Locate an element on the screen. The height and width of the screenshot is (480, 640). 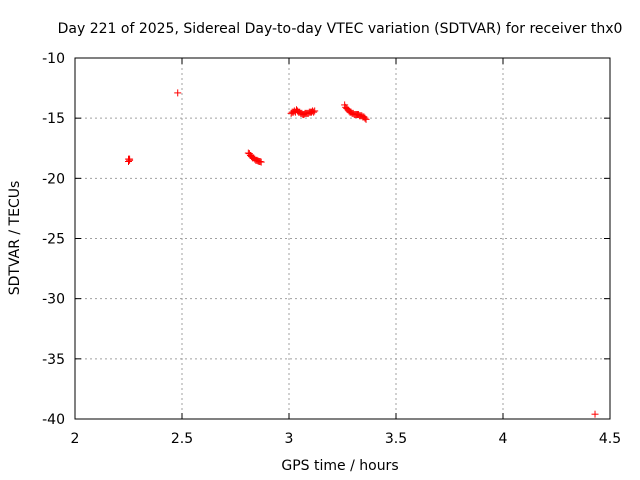
y-axis-label: SDTVAR / TECUs is located at coordinates (15, 238).